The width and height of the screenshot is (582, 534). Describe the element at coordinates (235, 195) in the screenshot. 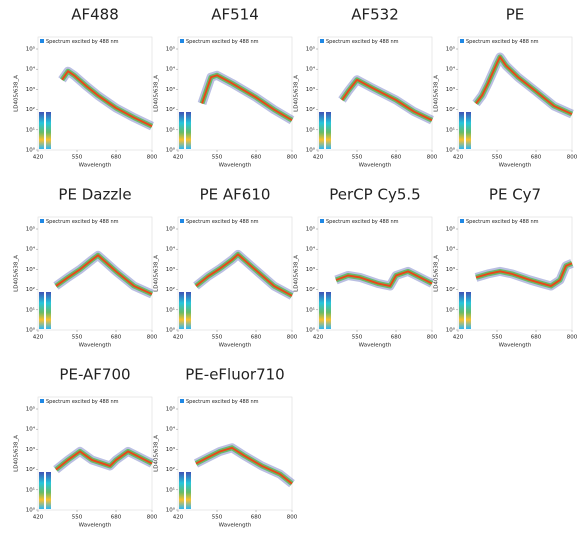

I see `panel-title: PE AF610` at that location.